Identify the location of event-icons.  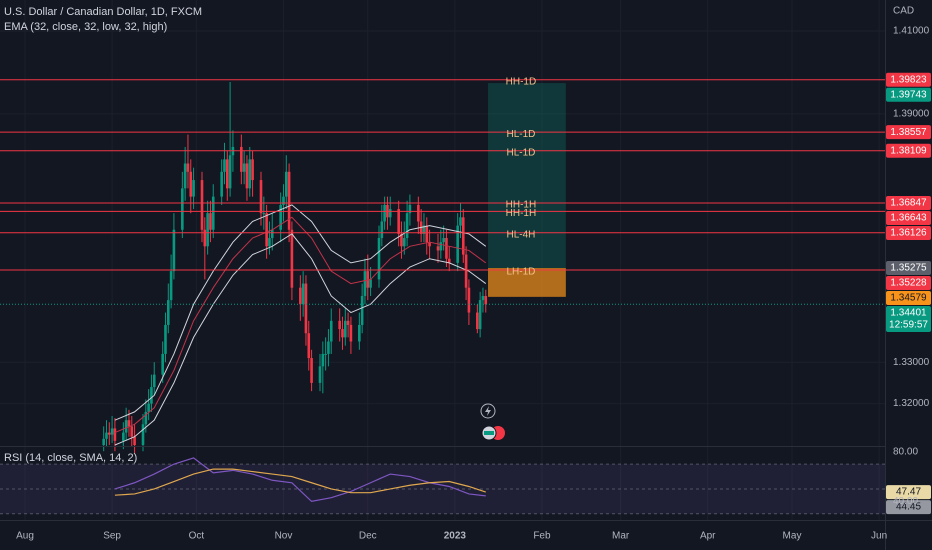
(492, 422).